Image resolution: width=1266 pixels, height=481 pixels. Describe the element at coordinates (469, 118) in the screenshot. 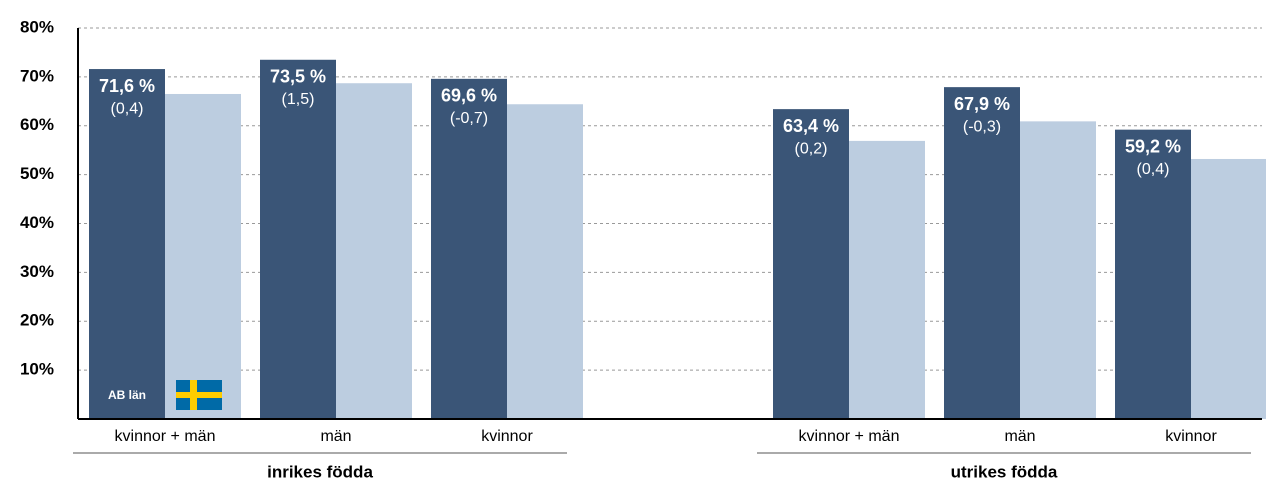

I see `change-label: (-0,7)` at that location.